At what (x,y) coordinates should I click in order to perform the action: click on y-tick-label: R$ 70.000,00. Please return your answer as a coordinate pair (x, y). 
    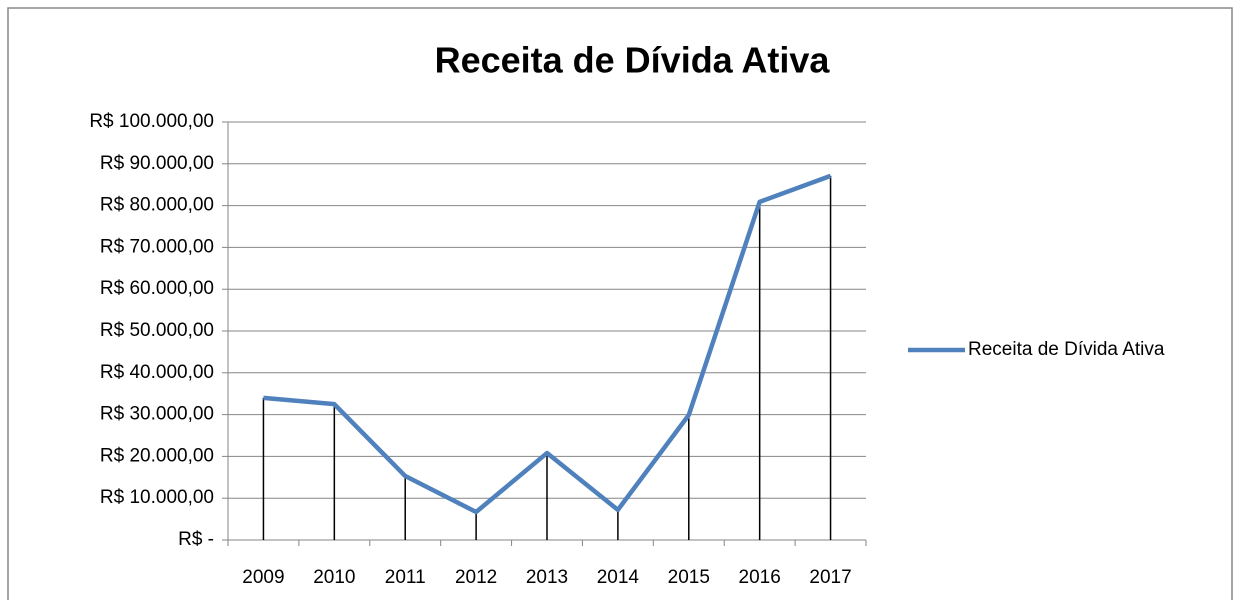
    Looking at the image, I should click on (157, 246).